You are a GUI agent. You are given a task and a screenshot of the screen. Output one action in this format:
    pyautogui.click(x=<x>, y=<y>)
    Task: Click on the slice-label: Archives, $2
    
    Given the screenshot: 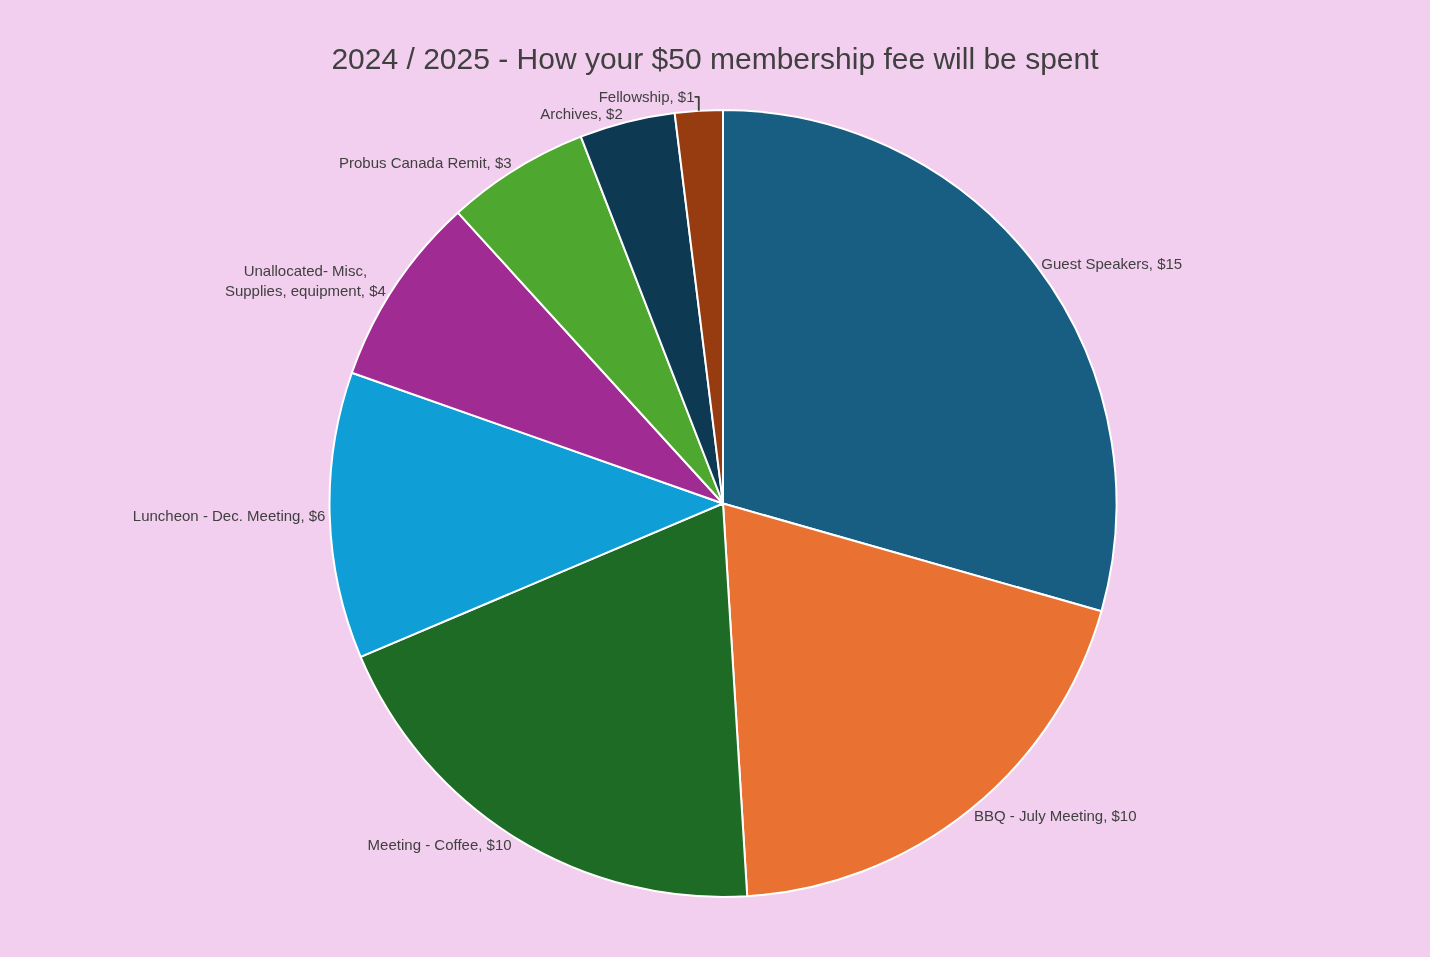 What is the action you would take?
    pyautogui.click(x=581, y=114)
    